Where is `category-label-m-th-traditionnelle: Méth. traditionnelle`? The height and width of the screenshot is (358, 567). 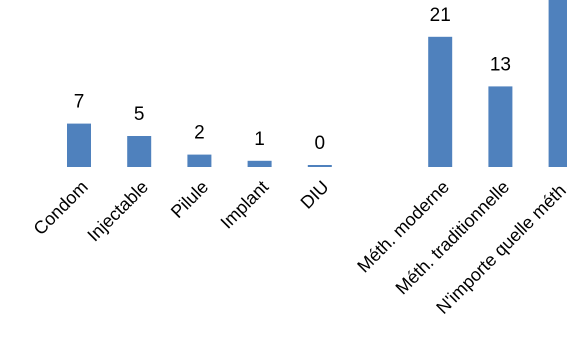 category-label-m-th-traditionnelle: Méth. traditionnelle is located at coordinates (453, 238).